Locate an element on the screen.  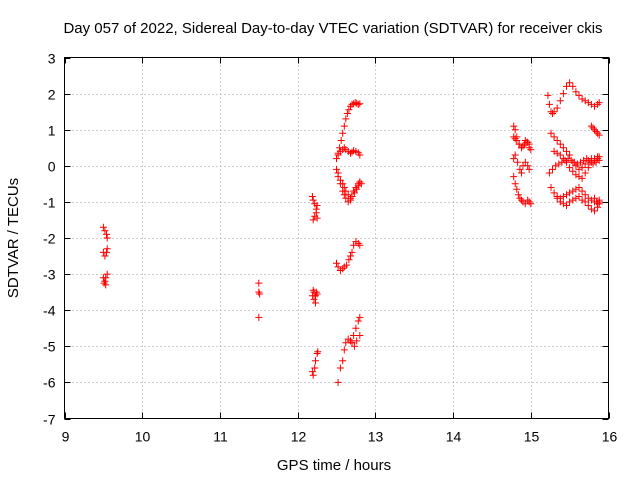
y-tick-label: -1 is located at coordinates (49, 203).